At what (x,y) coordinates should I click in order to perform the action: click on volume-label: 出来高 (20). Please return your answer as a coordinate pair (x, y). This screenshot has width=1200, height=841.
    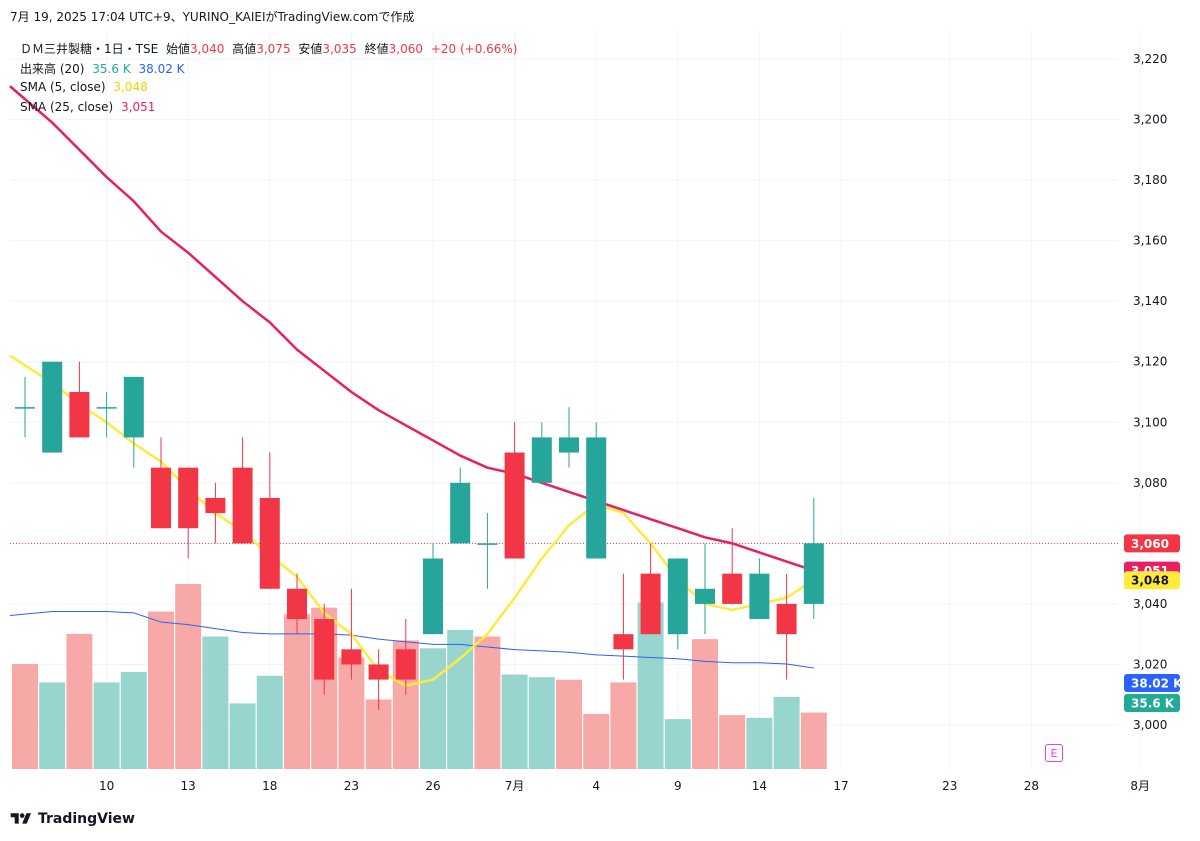
    Looking at the image, I should click on (52, 69).